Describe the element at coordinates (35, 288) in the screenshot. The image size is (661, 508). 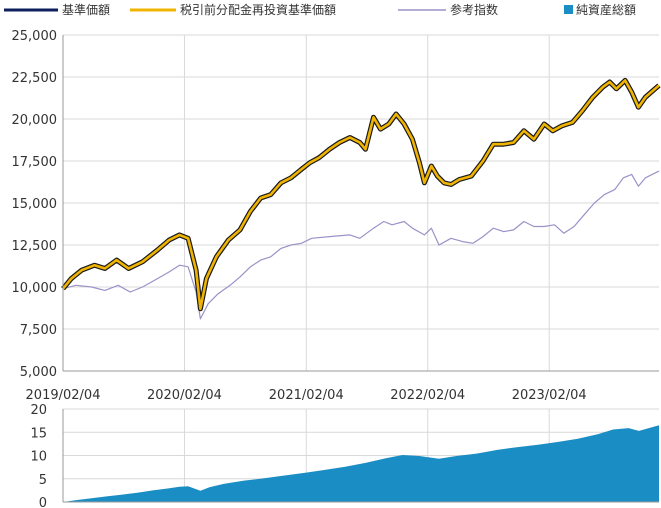
I see `main-y-tick-label: 10,000` at that location.